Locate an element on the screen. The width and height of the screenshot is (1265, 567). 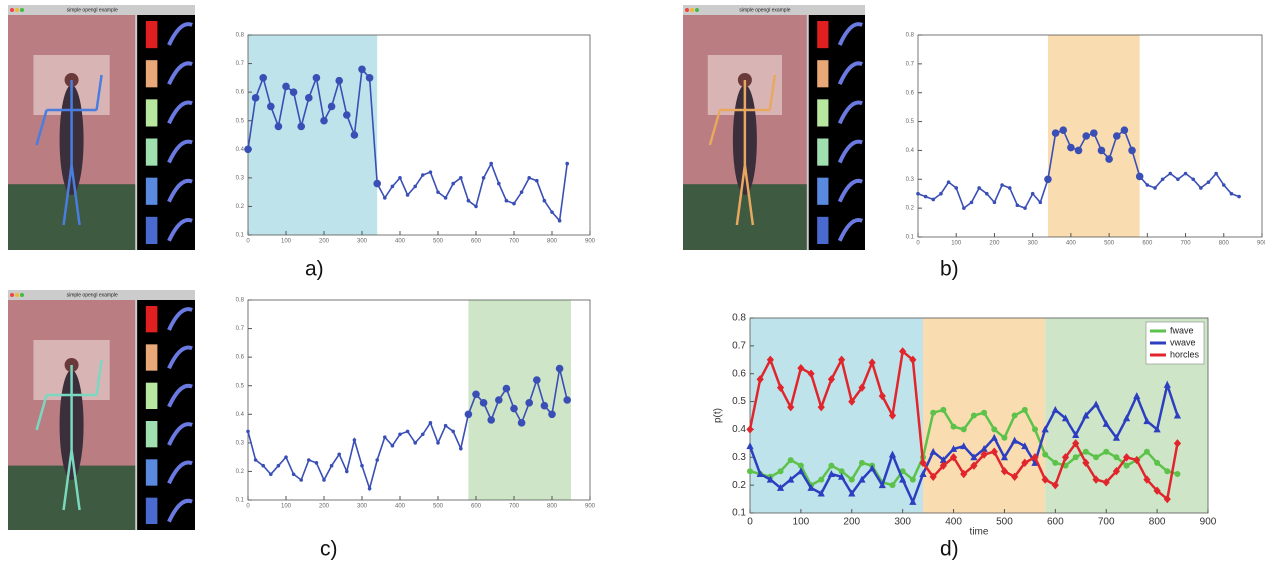
legend-label: fwave is located at coordinates (1182, 330).